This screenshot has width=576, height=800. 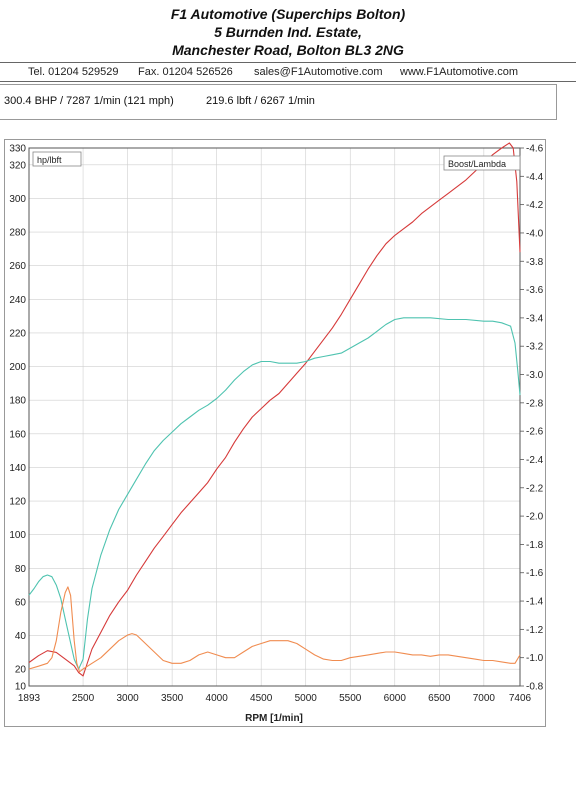 What do you see at coordinates (535, 630) in the screenshot?
I see `right-tick-label: -1.2` at bounding box center [535, 630].